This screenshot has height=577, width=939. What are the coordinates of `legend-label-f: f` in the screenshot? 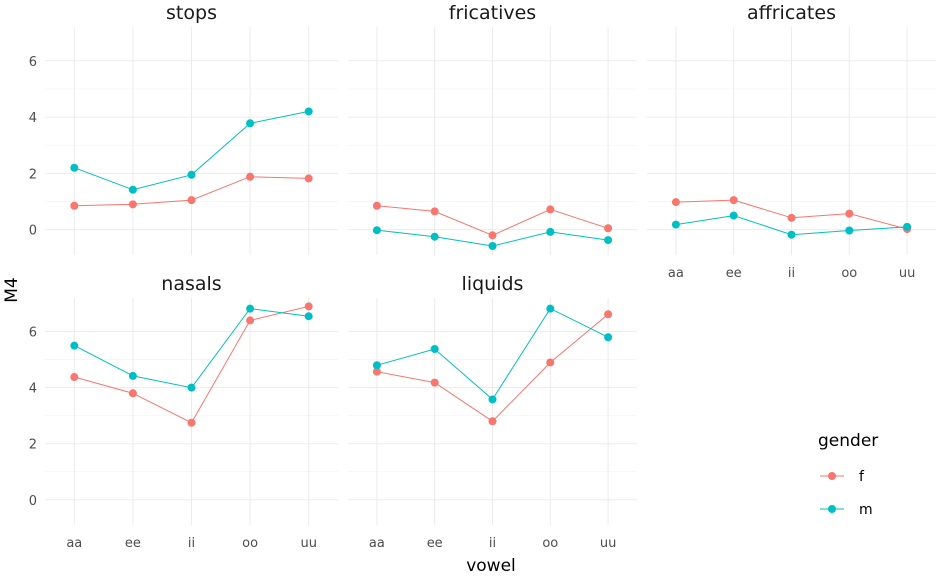 It's located at (862, 477).